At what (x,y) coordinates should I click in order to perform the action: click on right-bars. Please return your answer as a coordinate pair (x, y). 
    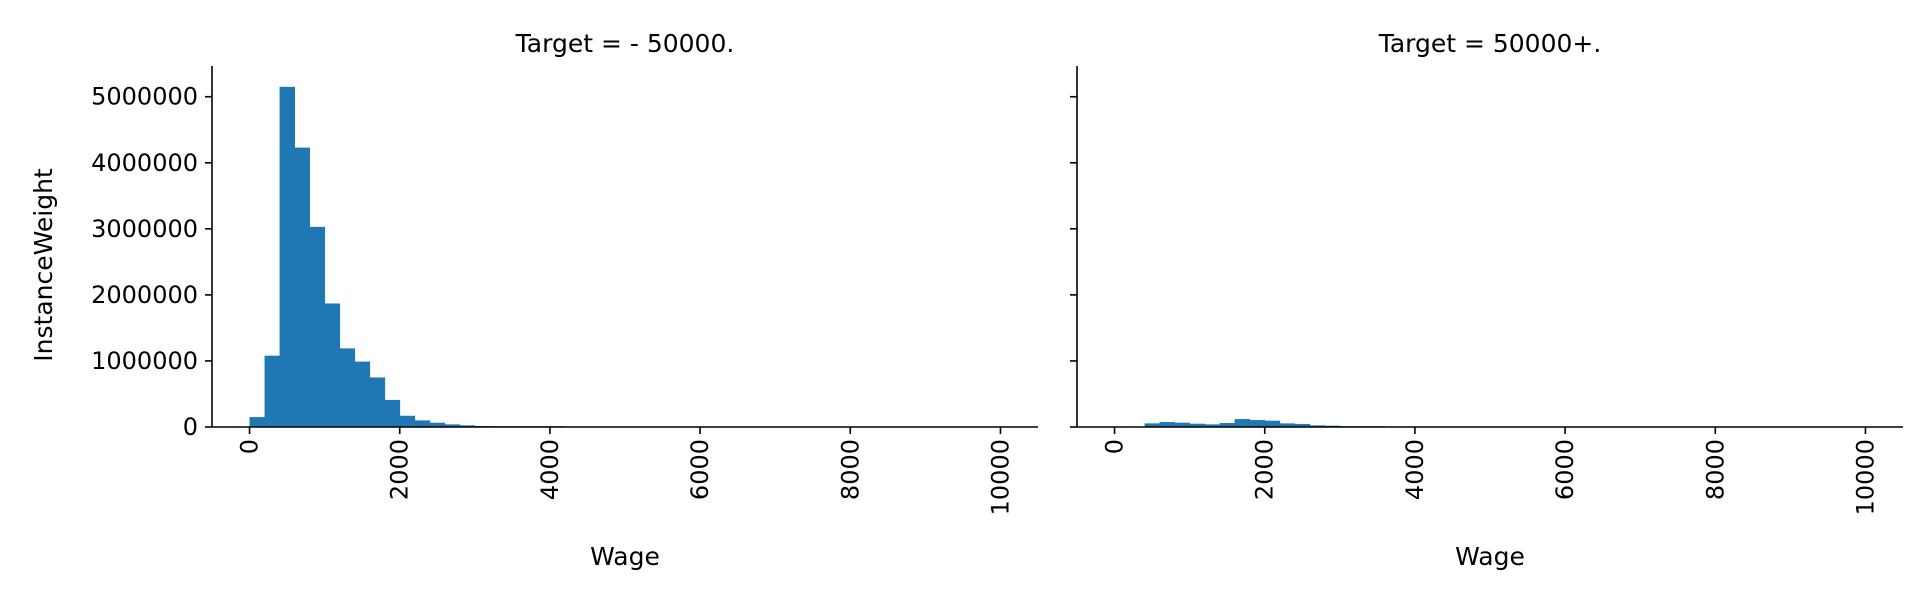
    Looking at the image, I should click on (1265, 423).